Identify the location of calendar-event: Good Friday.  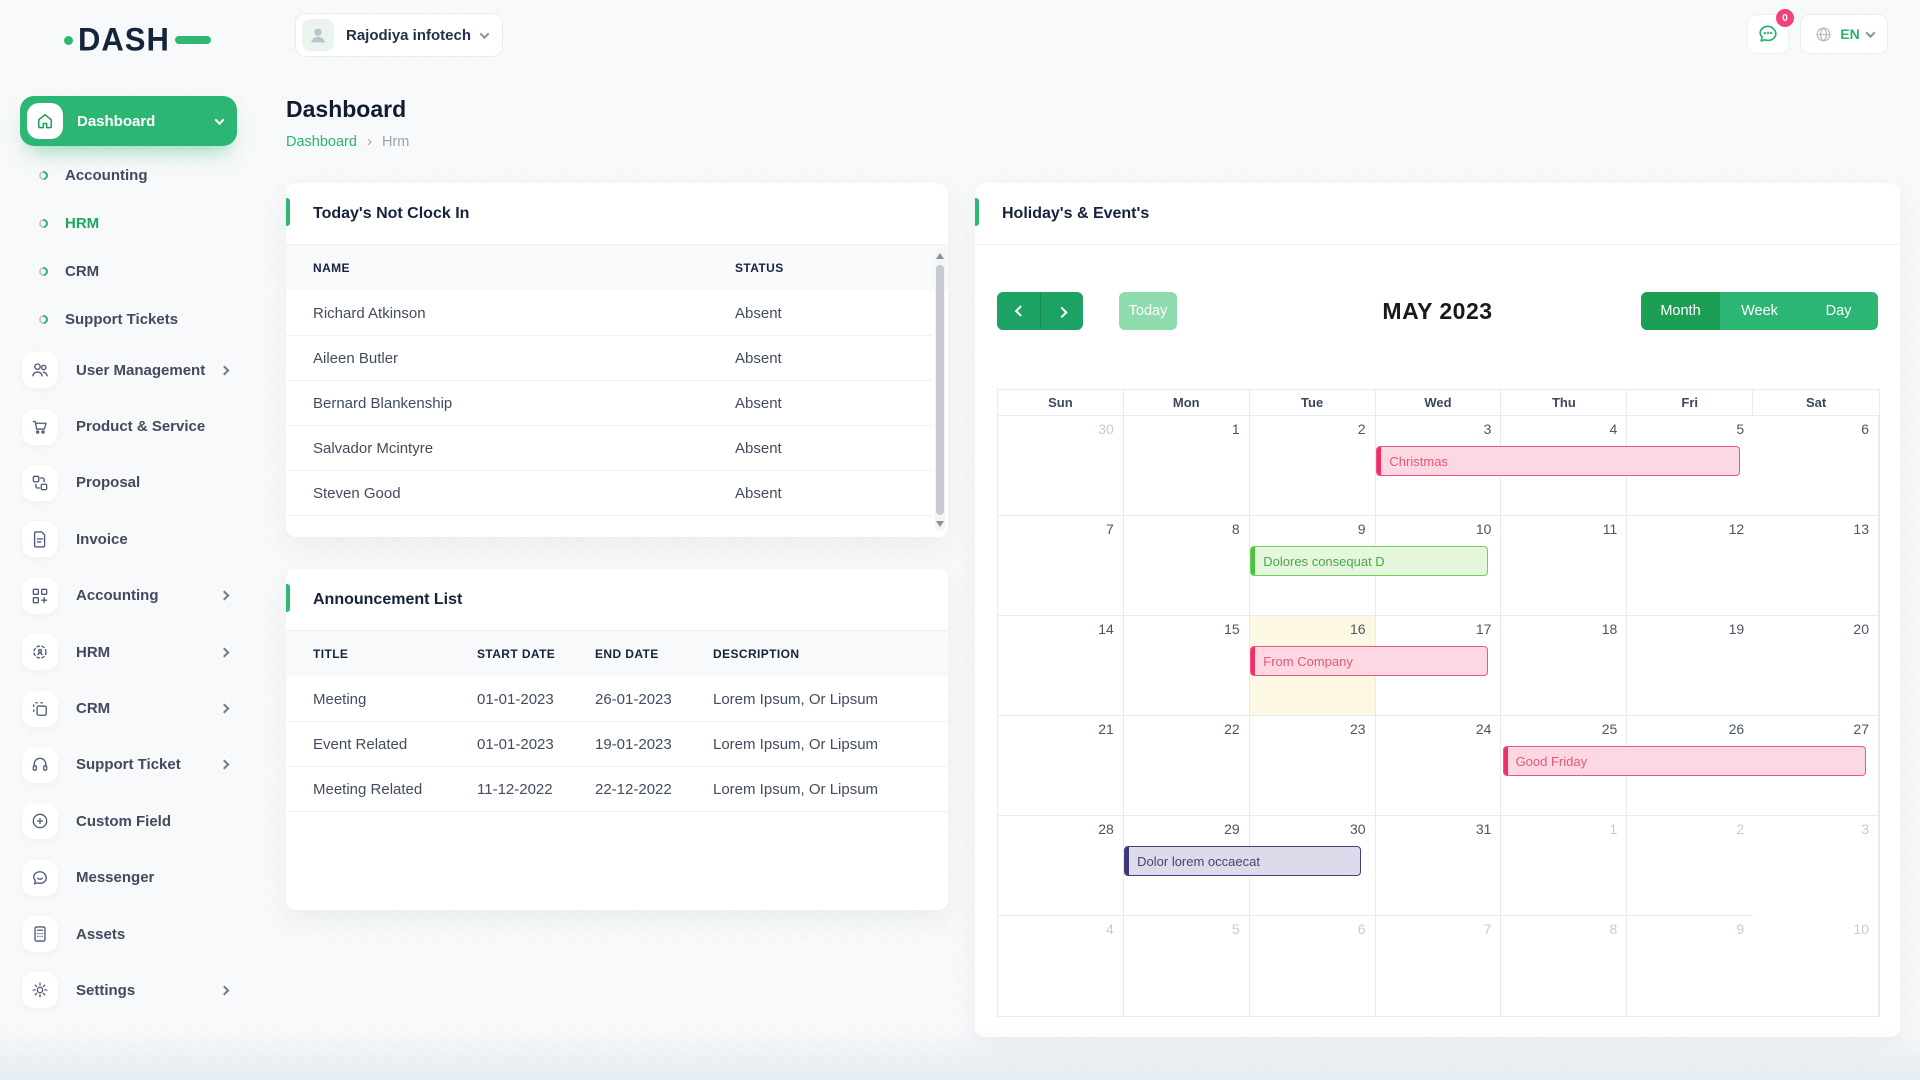
(1684, 761).